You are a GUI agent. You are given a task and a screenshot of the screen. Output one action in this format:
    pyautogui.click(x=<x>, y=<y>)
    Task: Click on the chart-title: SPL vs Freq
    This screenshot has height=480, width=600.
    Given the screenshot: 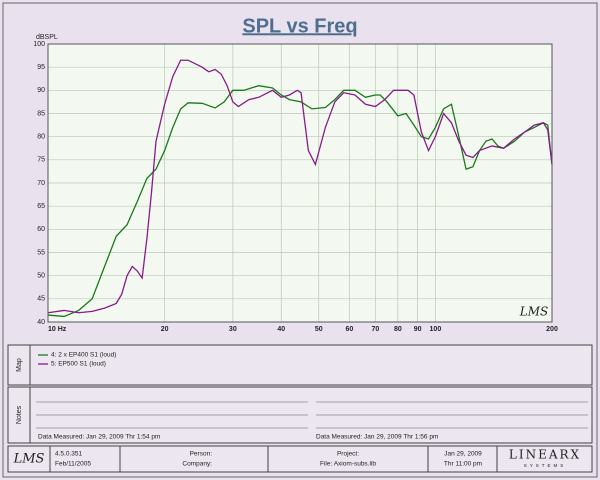 What is the action you would take?
    pyautogui.click(x=299, y=26)
    